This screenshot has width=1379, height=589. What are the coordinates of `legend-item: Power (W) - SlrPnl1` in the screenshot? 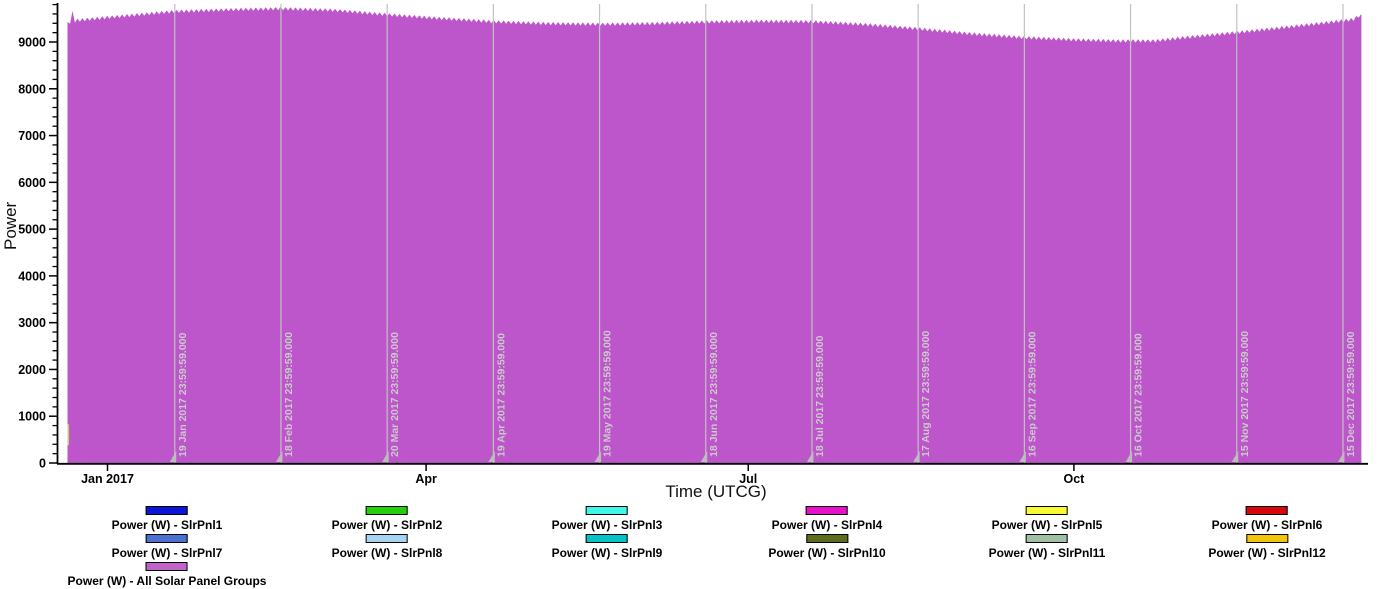 It's located at (167, 519).